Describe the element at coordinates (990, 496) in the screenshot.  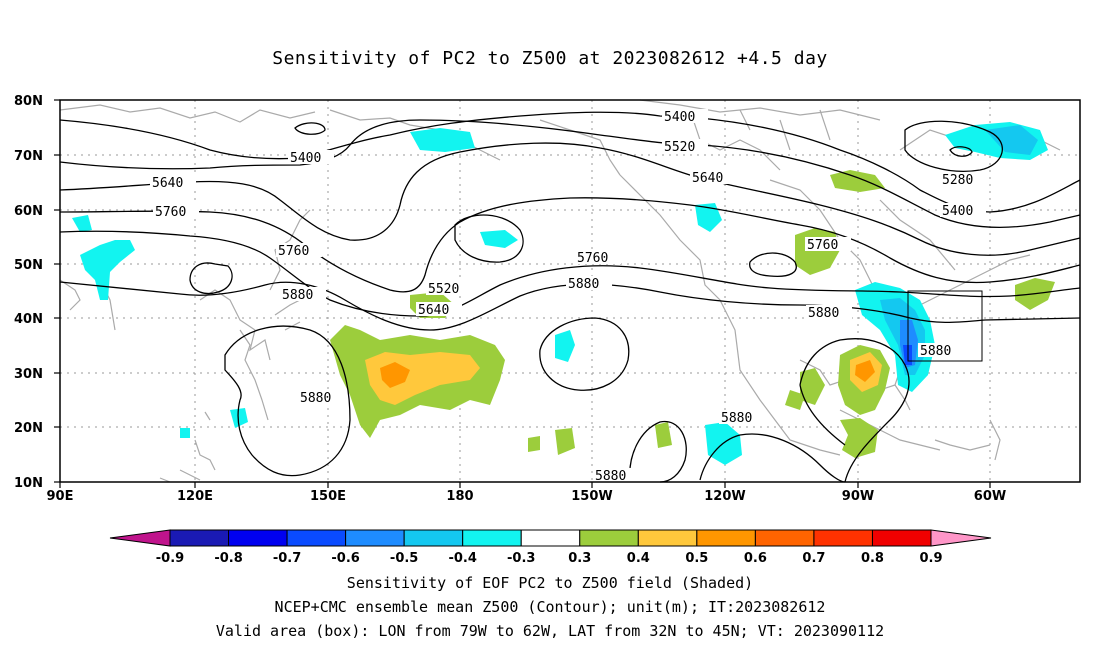
I see `lon-label: 60W` at that location.